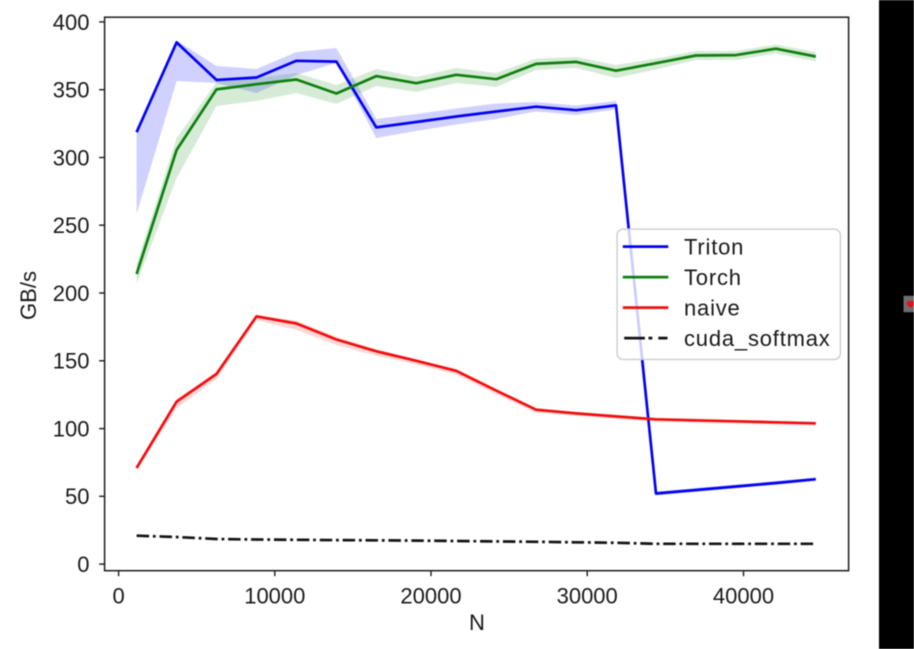 This screenshot has width=914, height=649. I want to click on svg-text: 100, so click(71, 429).